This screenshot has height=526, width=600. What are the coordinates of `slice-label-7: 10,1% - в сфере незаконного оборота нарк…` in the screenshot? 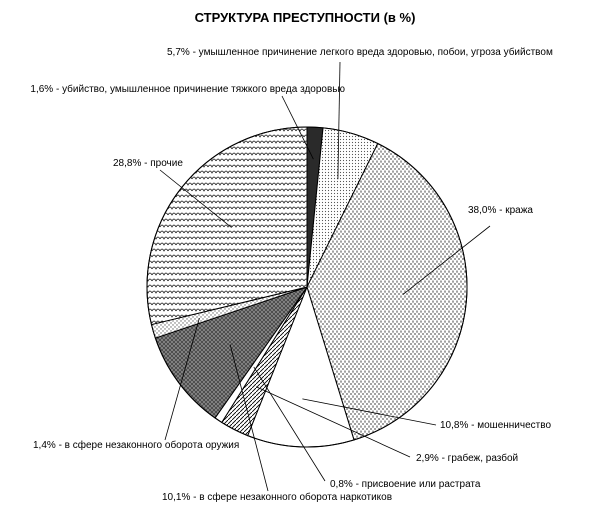 It's located at (277, 497).